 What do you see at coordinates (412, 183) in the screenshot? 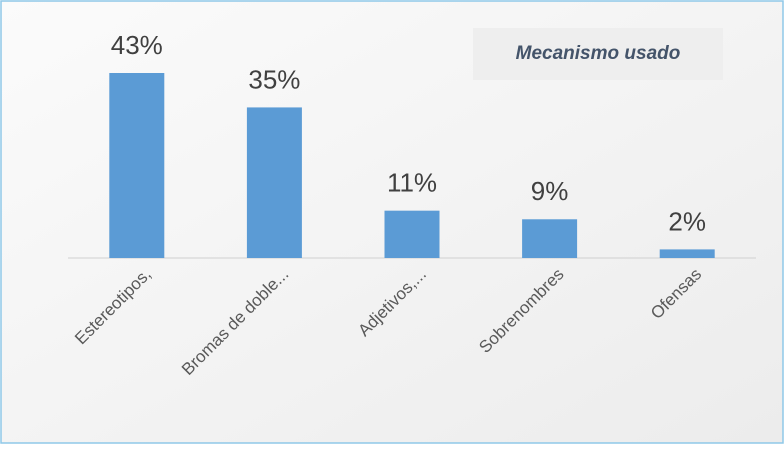
I see `data-label: 11%` at bounding box center [412, 183].